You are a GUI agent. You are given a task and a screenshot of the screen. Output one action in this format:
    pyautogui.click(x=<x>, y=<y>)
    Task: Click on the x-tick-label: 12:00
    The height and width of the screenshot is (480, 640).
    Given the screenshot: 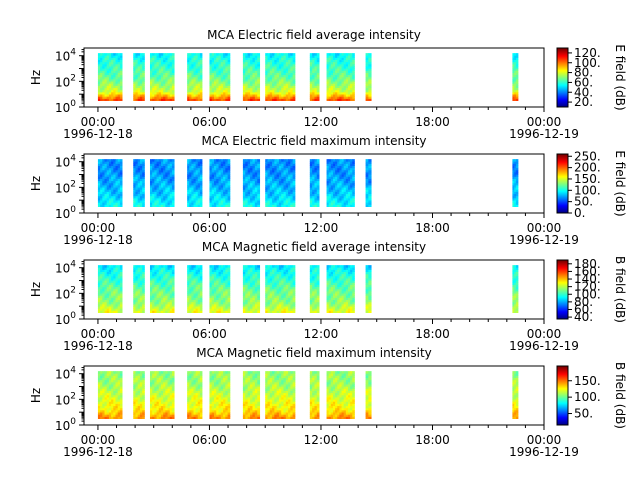 What is the action you would take?
    pyautogui.click(x=321, y=228)
    